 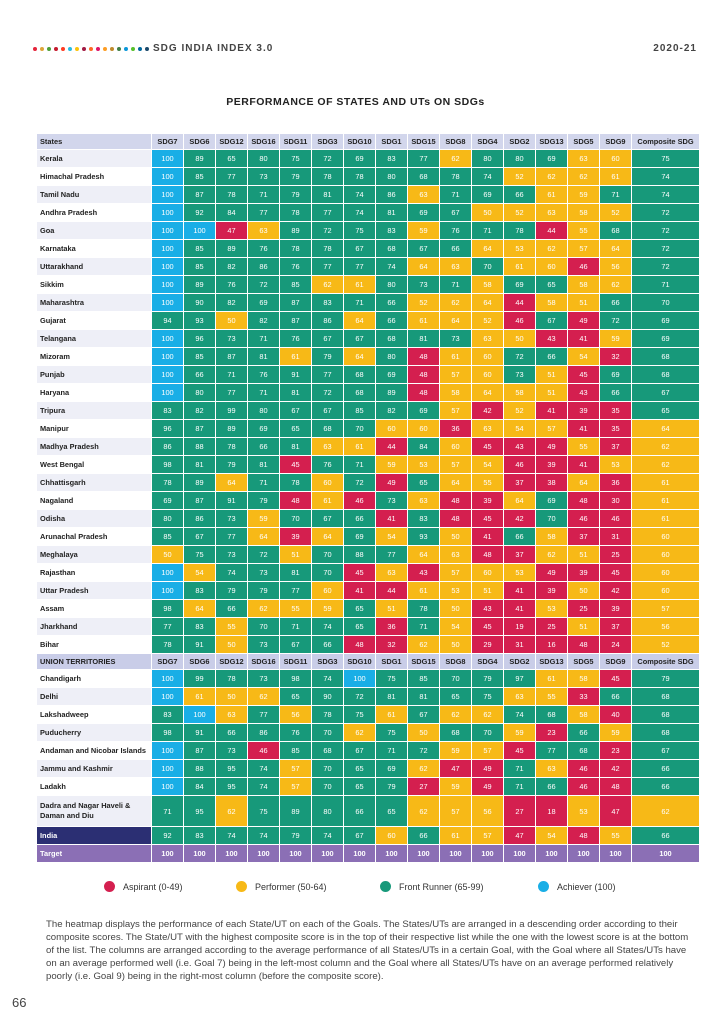 I want to click on score-cell: 55, so click(x=615, y=835).